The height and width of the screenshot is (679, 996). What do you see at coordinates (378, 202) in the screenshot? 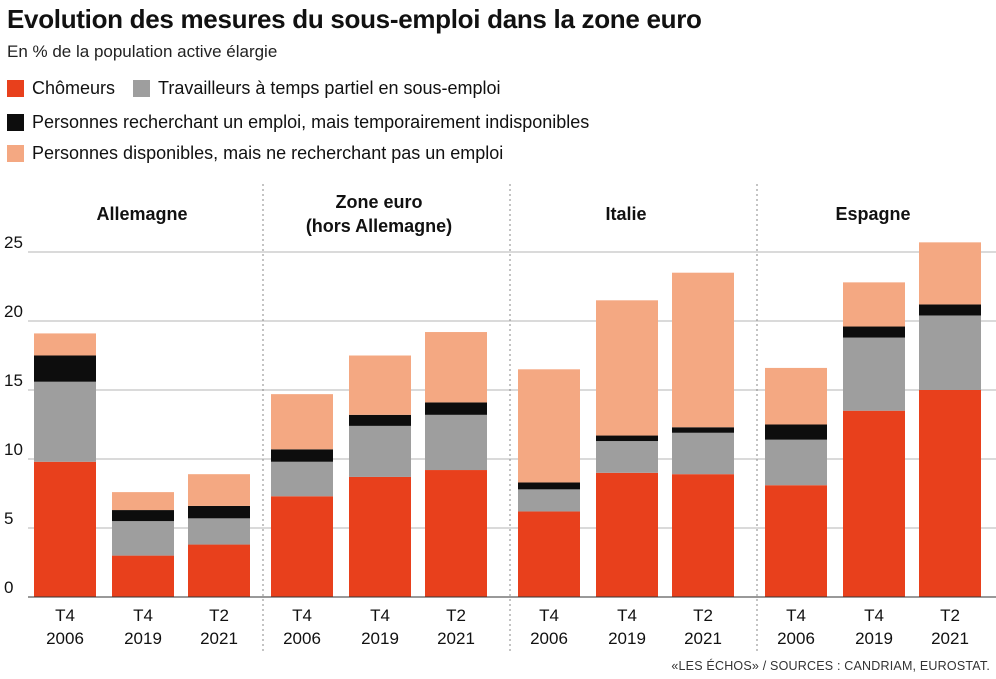
I see `panel-title: Zone euro` at bounding box center [378, 202].